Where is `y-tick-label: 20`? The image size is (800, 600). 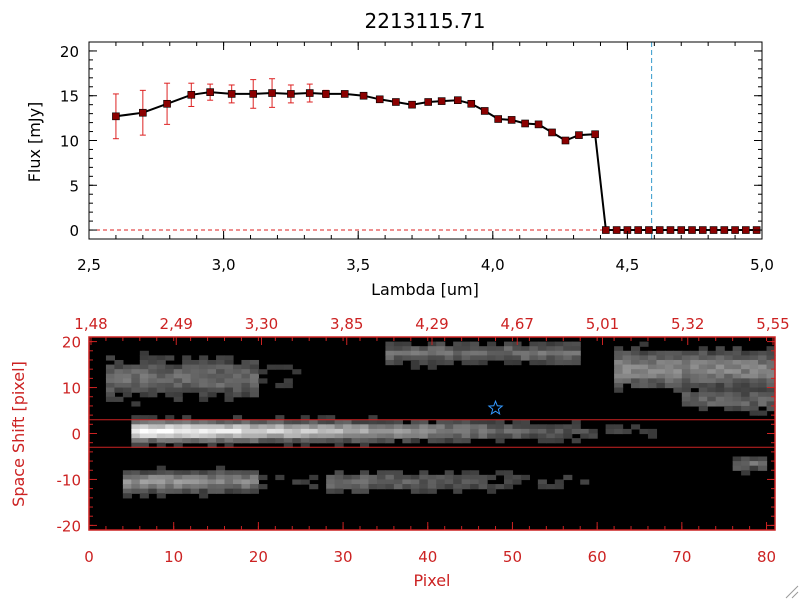 y-tick-label: 20 is located at coordinates (71, 343).